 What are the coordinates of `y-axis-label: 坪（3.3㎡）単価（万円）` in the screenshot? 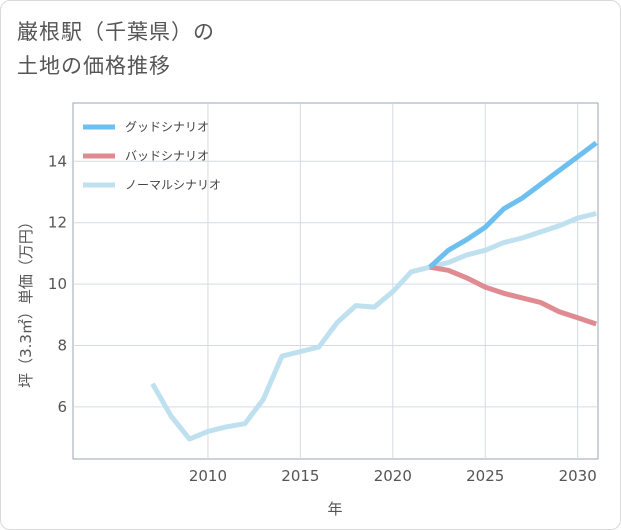 It's located at (26, 301).